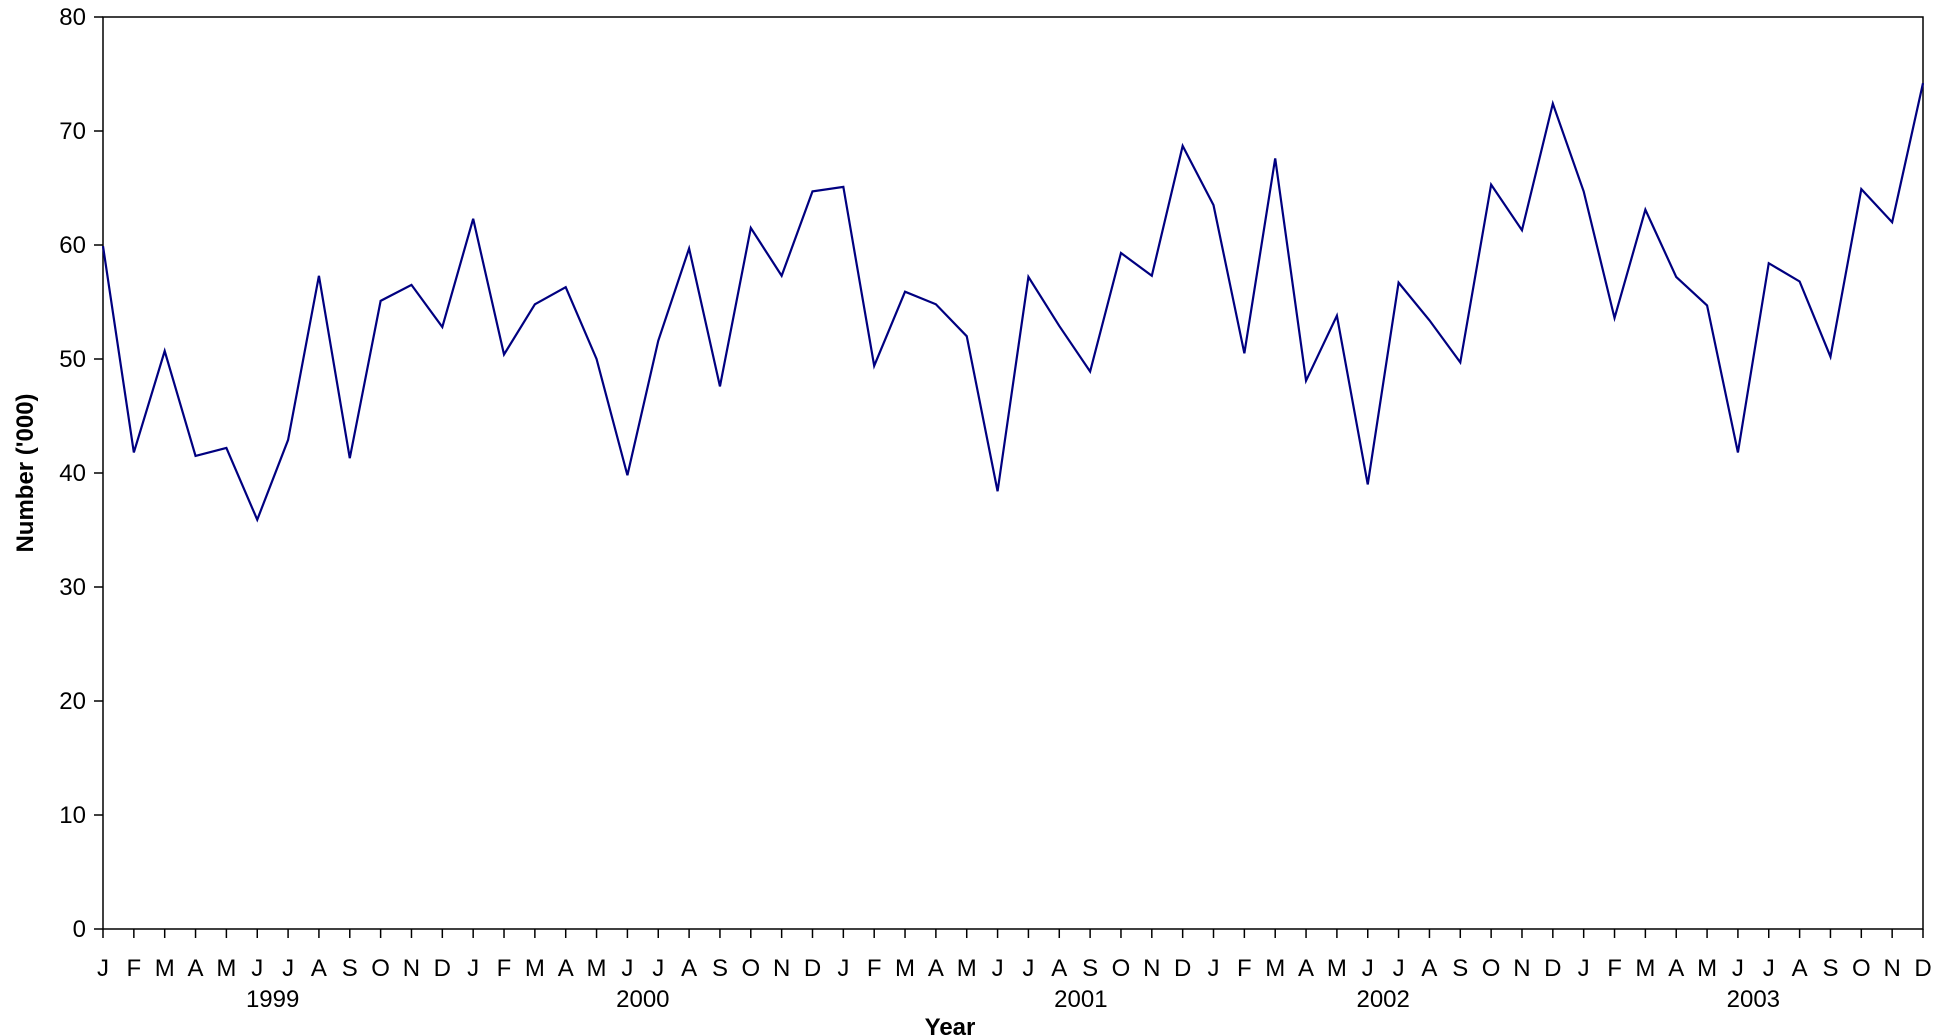 The image size is (1939, 1036). What do you see at coordinates (1753, 999) in the screenshot?
I see `x-year-label: 2003` at bounding box center [1753, 999].